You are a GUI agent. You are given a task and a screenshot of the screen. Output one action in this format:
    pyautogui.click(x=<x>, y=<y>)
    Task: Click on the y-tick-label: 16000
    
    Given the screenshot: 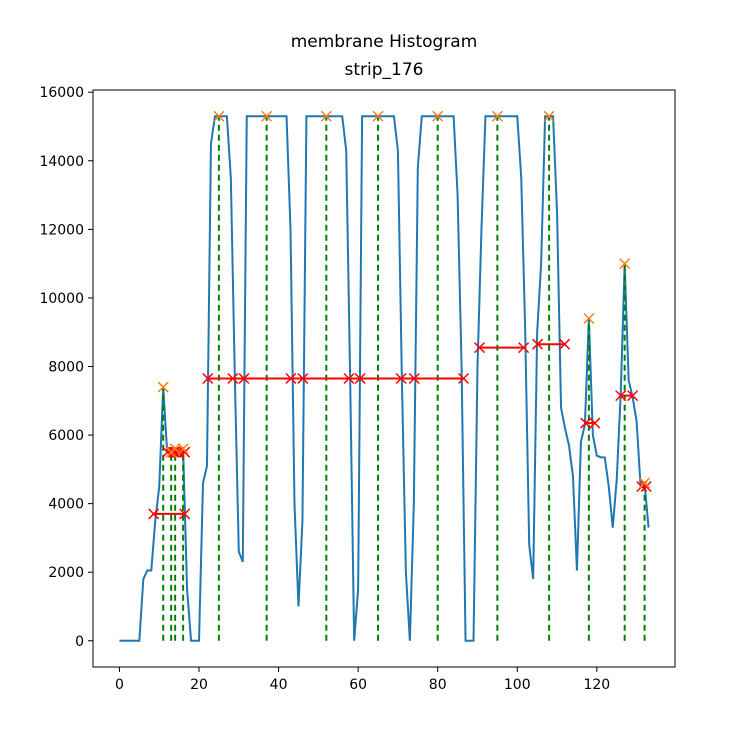 What is the action you would take?
    pyautogui.click(x=61, y=93)
    